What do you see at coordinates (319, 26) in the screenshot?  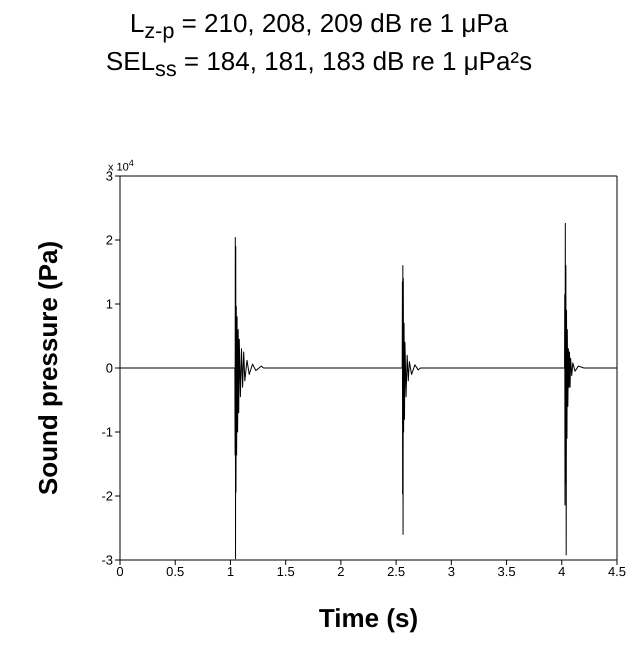 I see `chart-title: L$_{z-p}$ = 210, 208, 209 dB re 1 μPa` at bounding box center [319, 26].